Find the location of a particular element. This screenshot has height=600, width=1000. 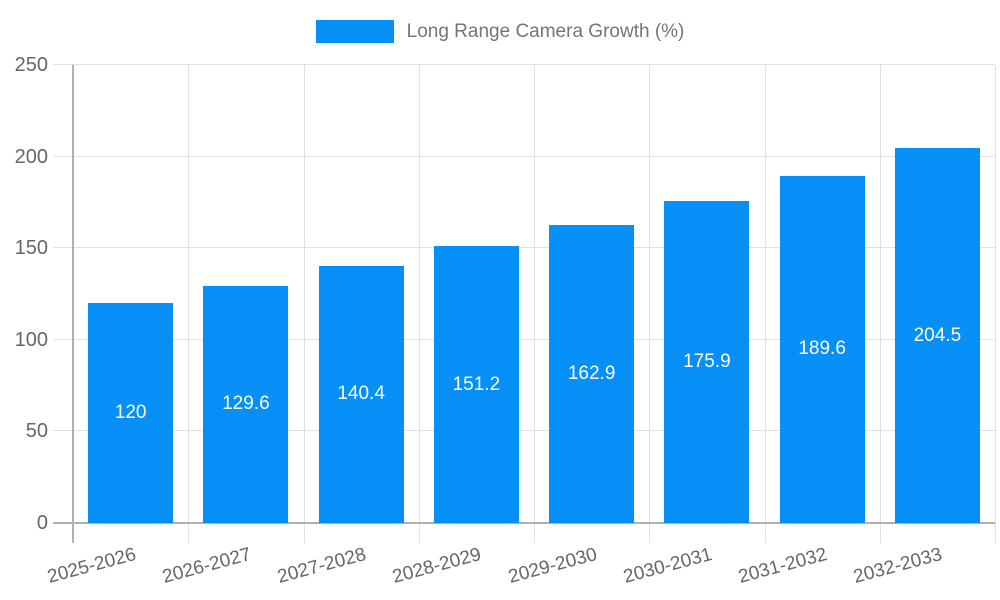

bar-value-label: 151.2 is located at coordinates (476, 384).